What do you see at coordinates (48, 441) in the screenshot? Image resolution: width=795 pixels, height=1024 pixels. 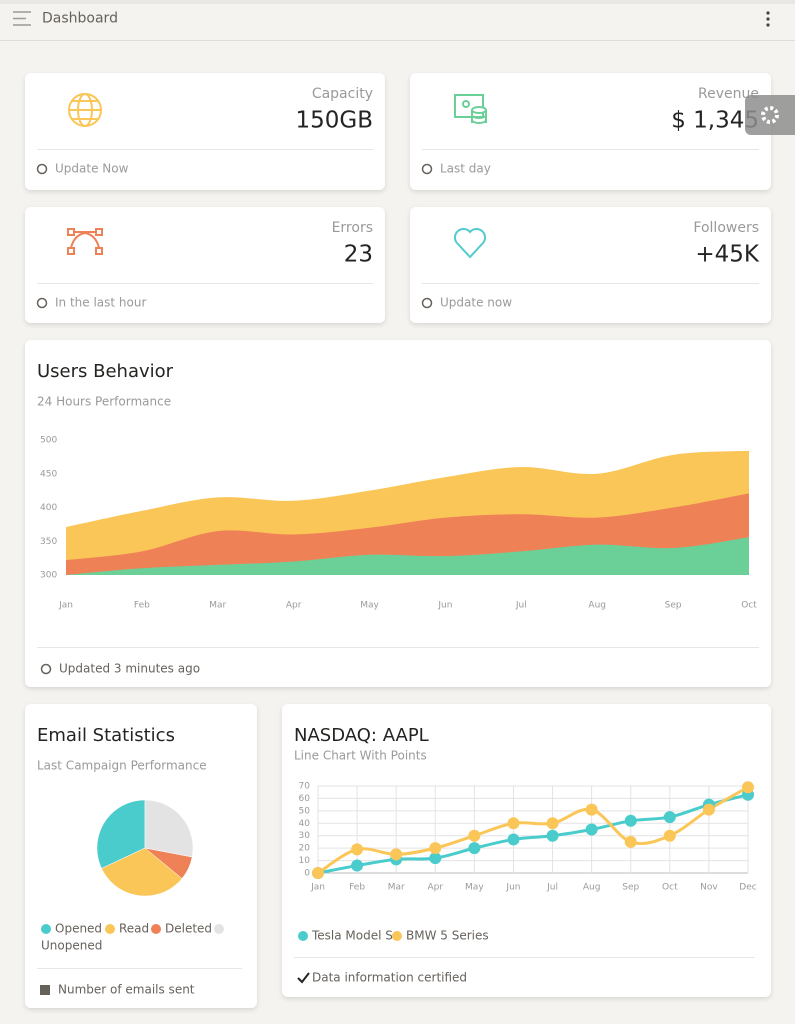 I see `y-tick-label: 500` at bounding box center [48, 441].